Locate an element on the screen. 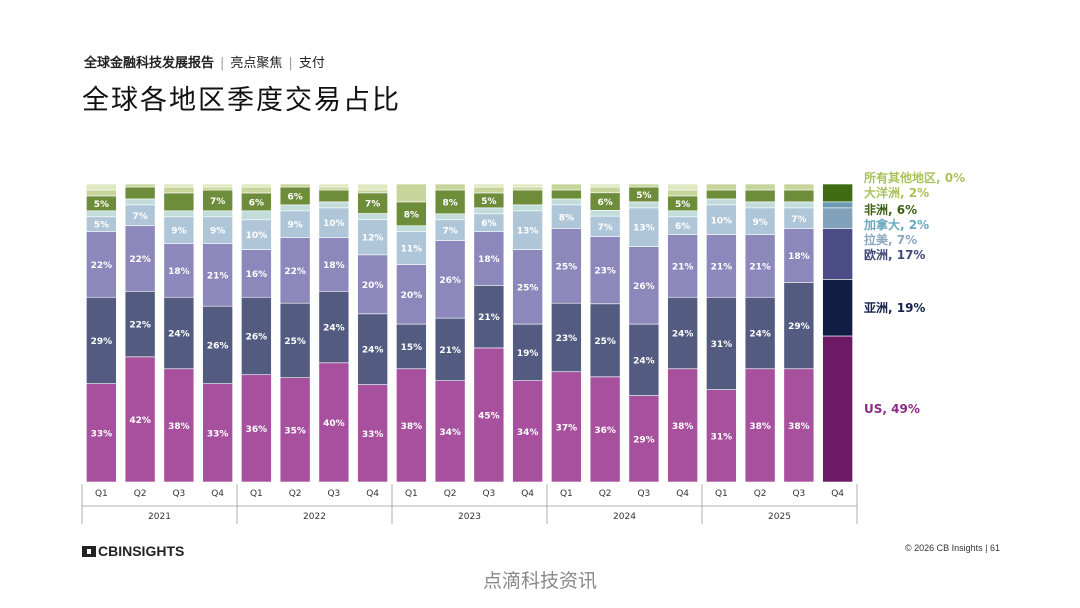 The width and height of the screenshot is (1080, 608). data-label-latam-3: 9% is located at coordinates (217, 232).